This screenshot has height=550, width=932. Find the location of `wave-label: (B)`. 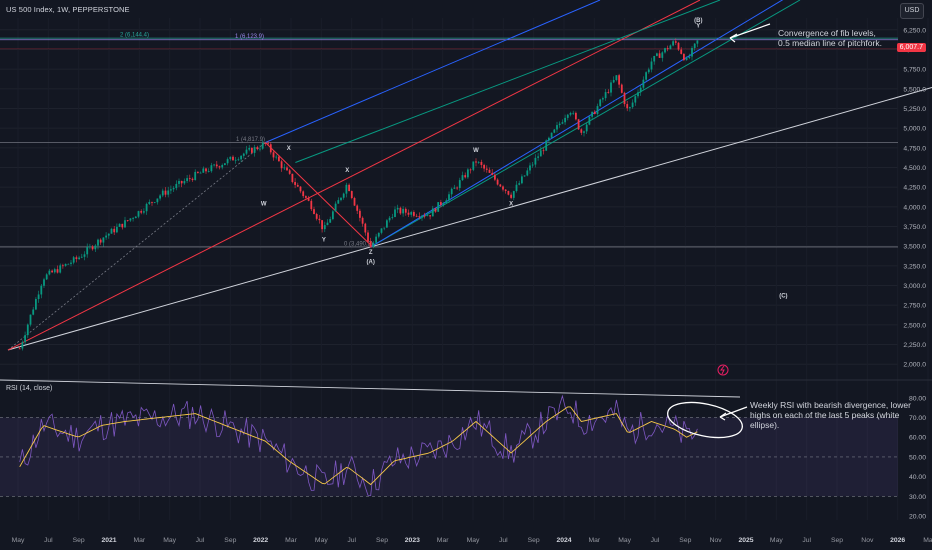

wave-label: (B) is located at coordinates (698, 21).